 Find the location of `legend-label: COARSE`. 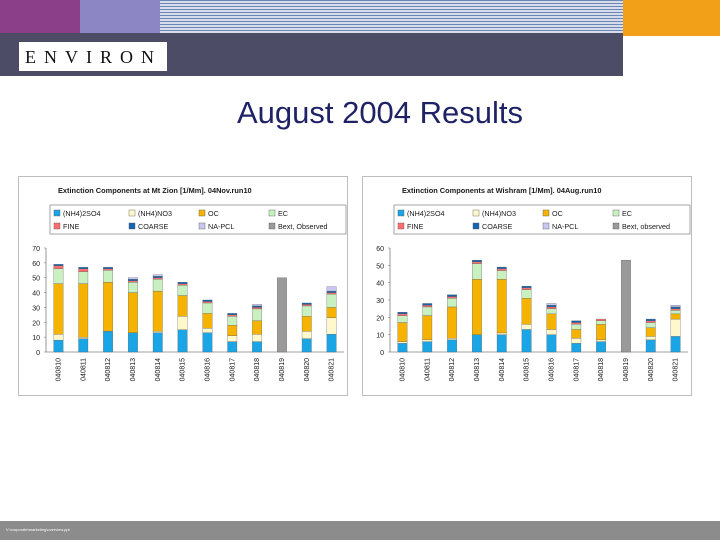

legend-label: COARSE is located at coordinates (497, 226).